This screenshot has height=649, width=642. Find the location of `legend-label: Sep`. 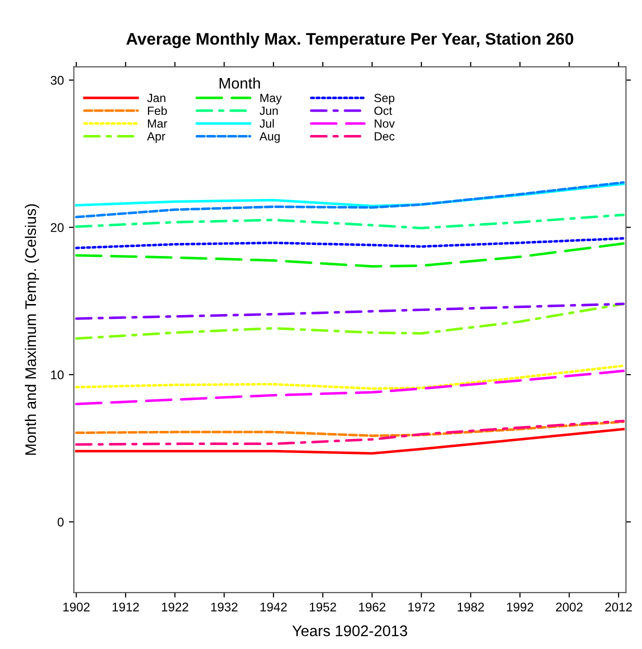

legend-label: Sep is located at coordinates (384, 99).